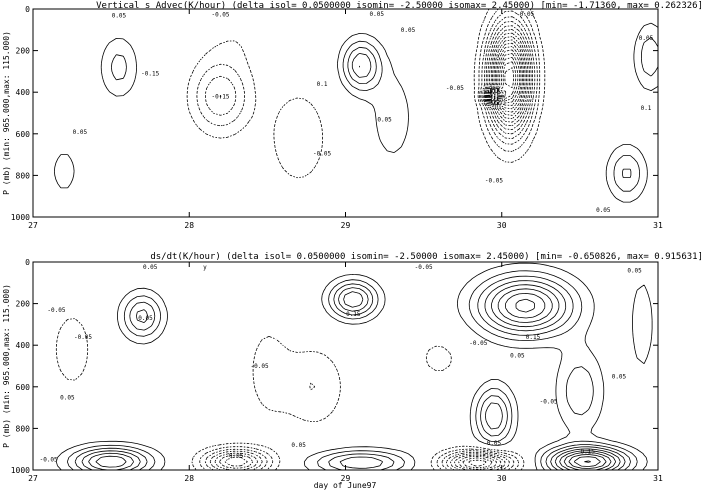 The height and width of the screenshot is (493, 706). What do you see at coordinates (658, 478) in the screenshot?
I see `x-tick-label: 31` at bounding box center [658, 478].